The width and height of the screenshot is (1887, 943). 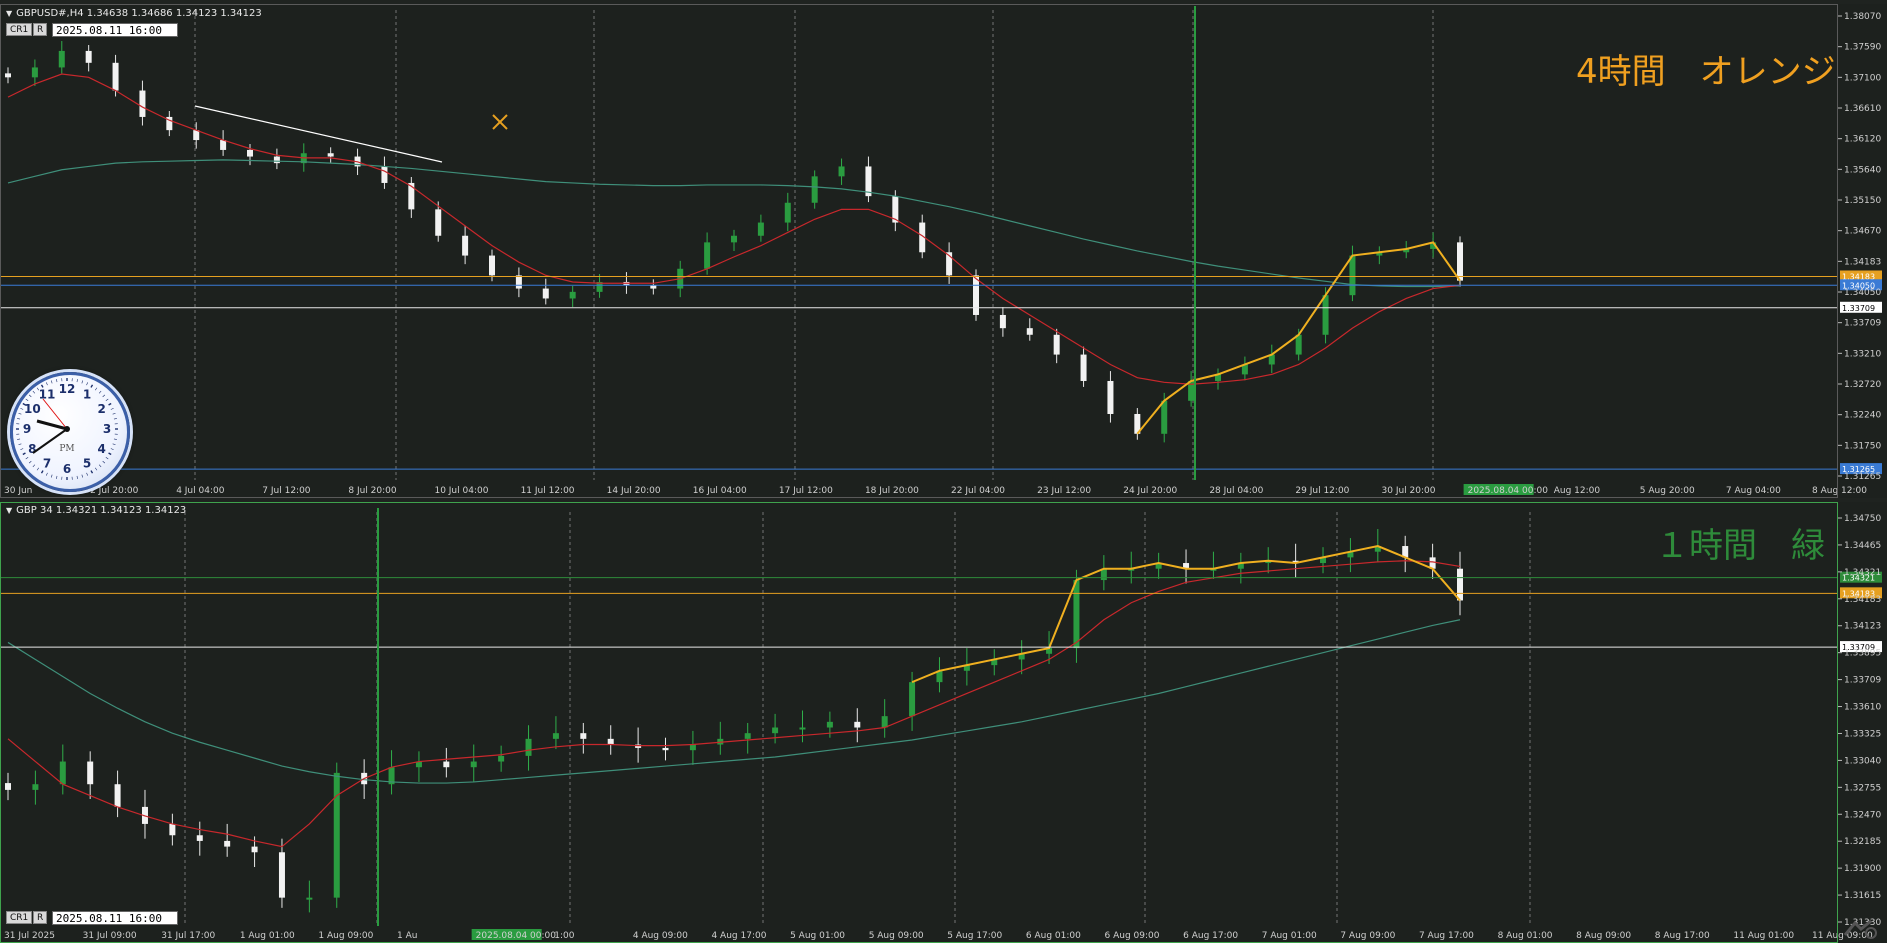 I want to click on time-tick-label: 28 Jul 04:00, so click(x=1236, y=491).